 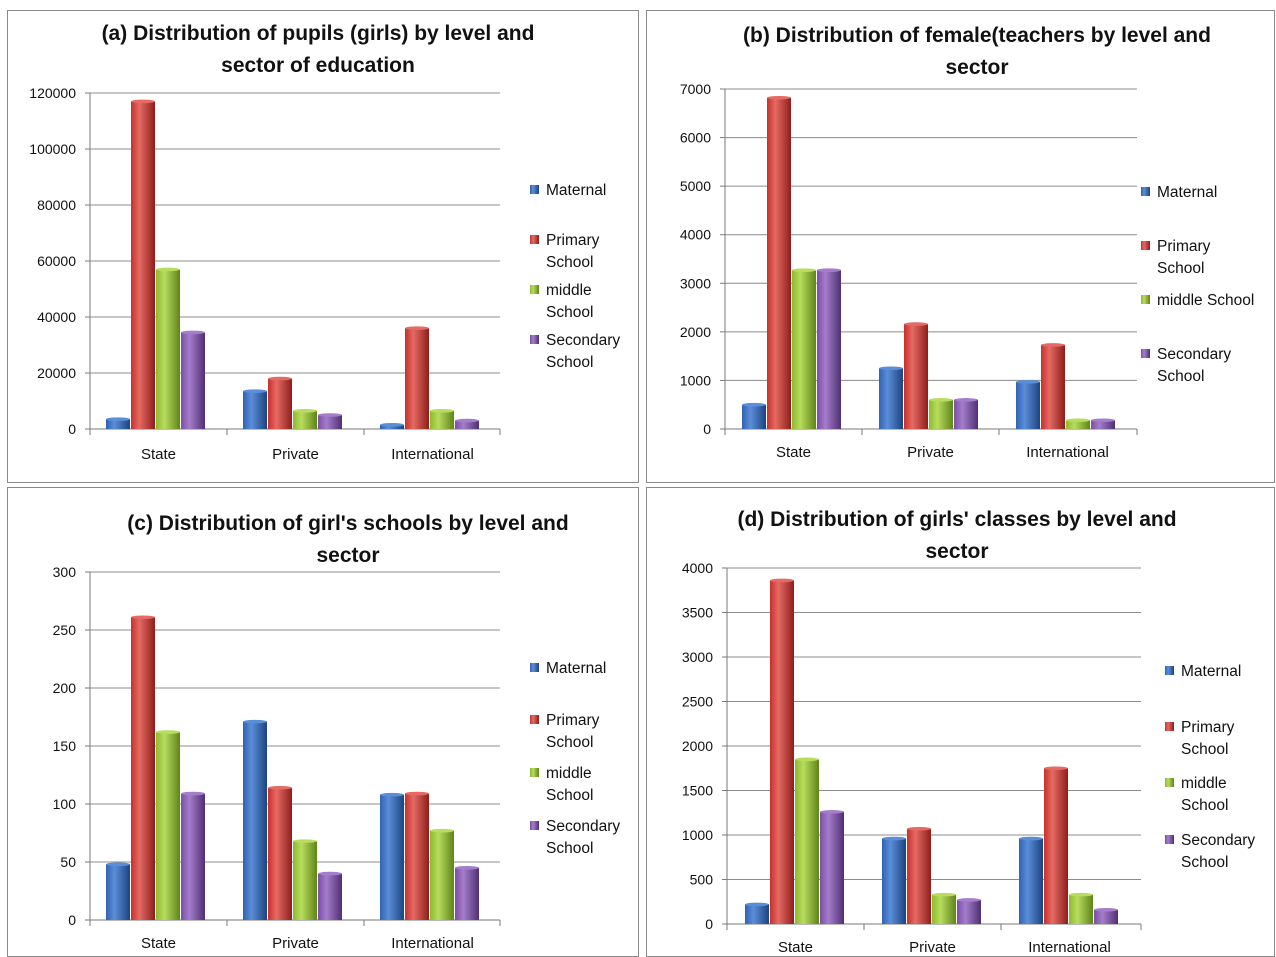 I want to click on y-tick-label: 1000, so click(x=695, y=380).